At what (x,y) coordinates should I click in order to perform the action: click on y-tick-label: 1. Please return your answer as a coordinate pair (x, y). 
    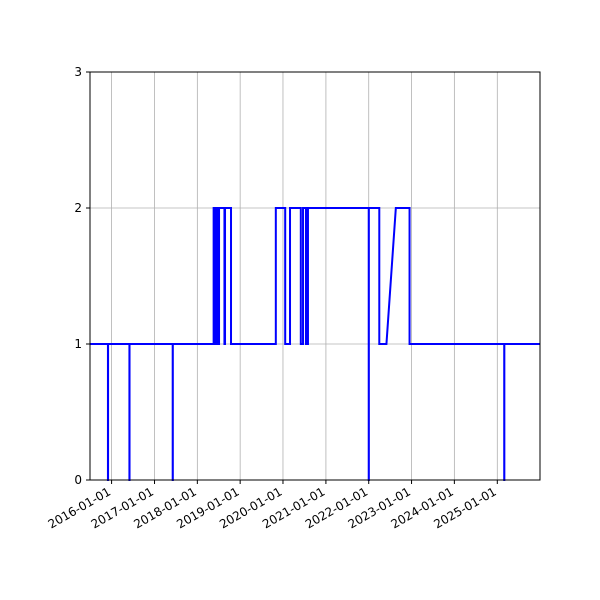
    Looking at the image, I should click on (78, 344).